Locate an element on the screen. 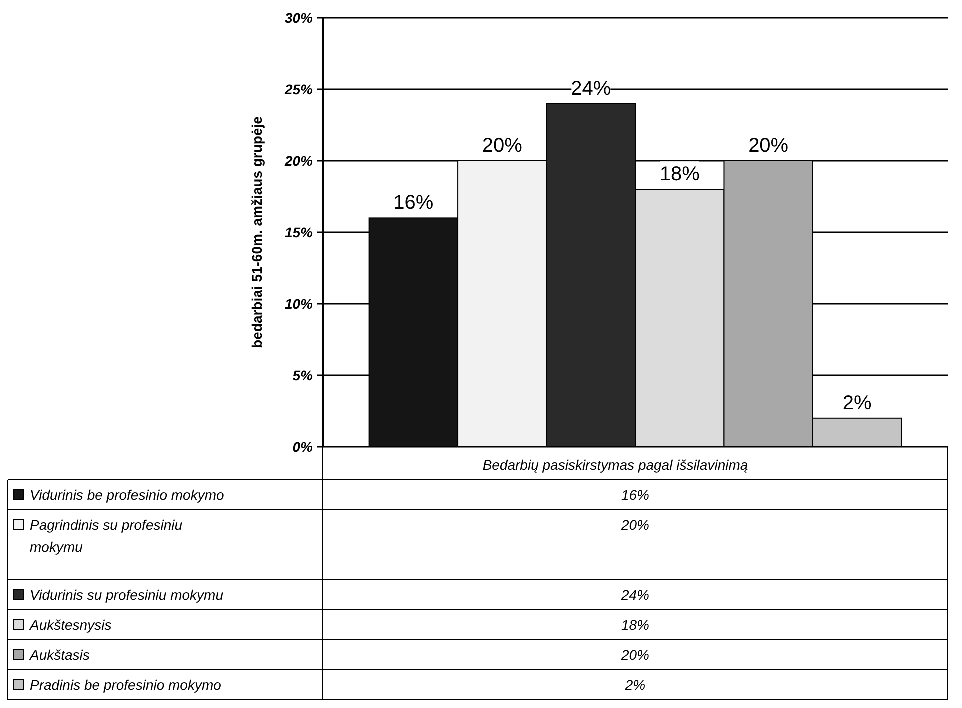  legend-label: Aukštasis is located at coordinates (59, 655).